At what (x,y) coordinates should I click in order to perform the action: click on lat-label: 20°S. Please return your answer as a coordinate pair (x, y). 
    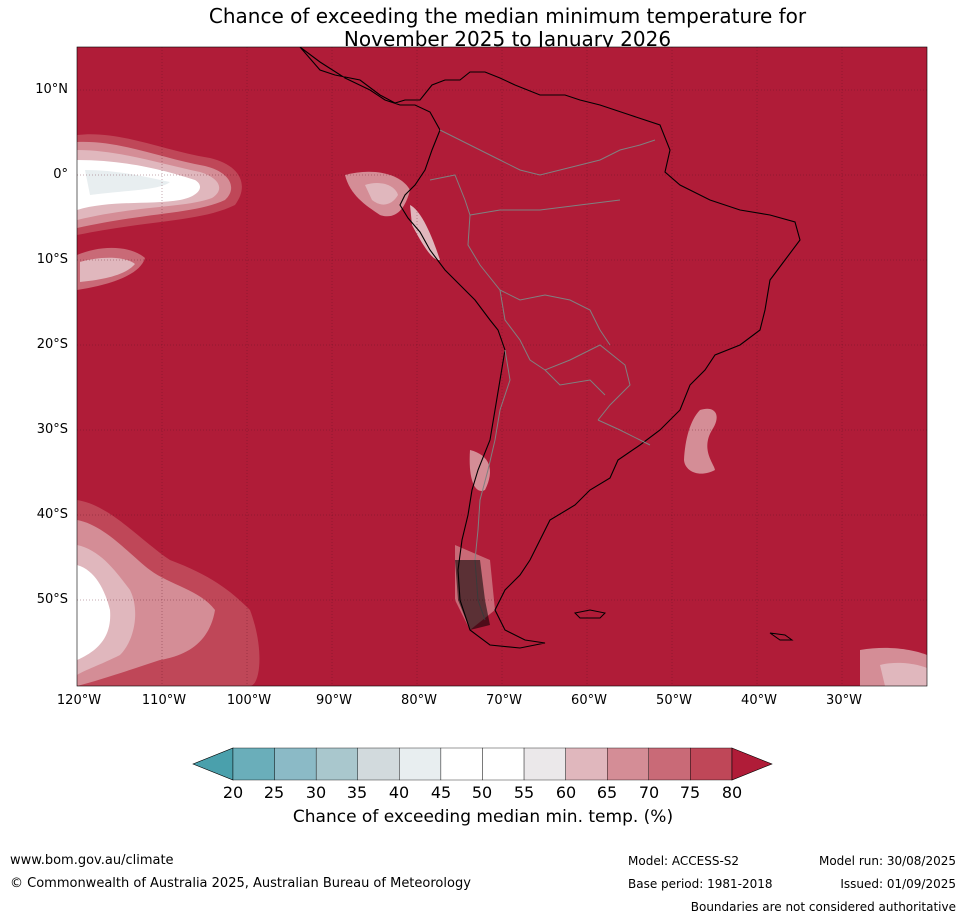
    Looking at the image, I should click on (52, 344).